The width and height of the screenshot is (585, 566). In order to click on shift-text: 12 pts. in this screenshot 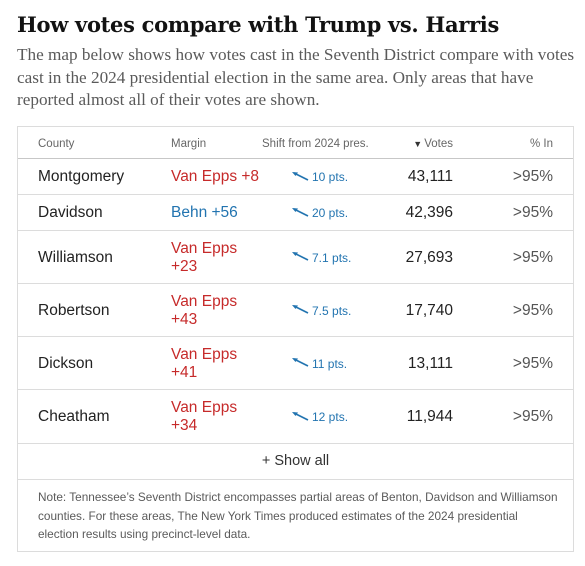, I will do `click(330, 417)`.